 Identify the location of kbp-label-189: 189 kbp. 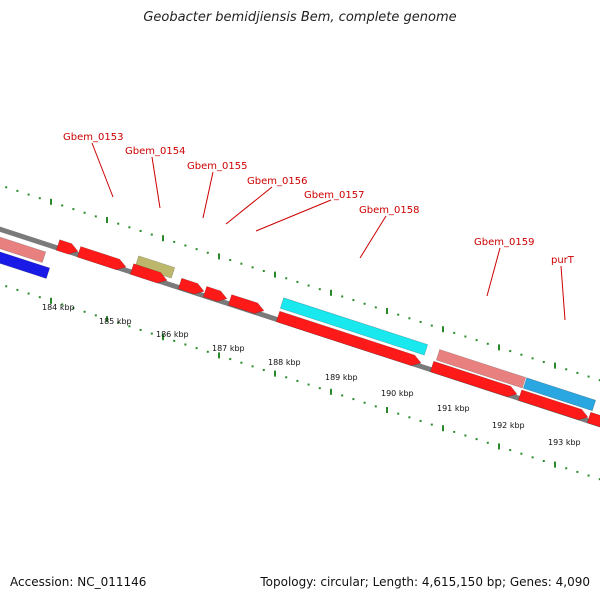
(341, 377).